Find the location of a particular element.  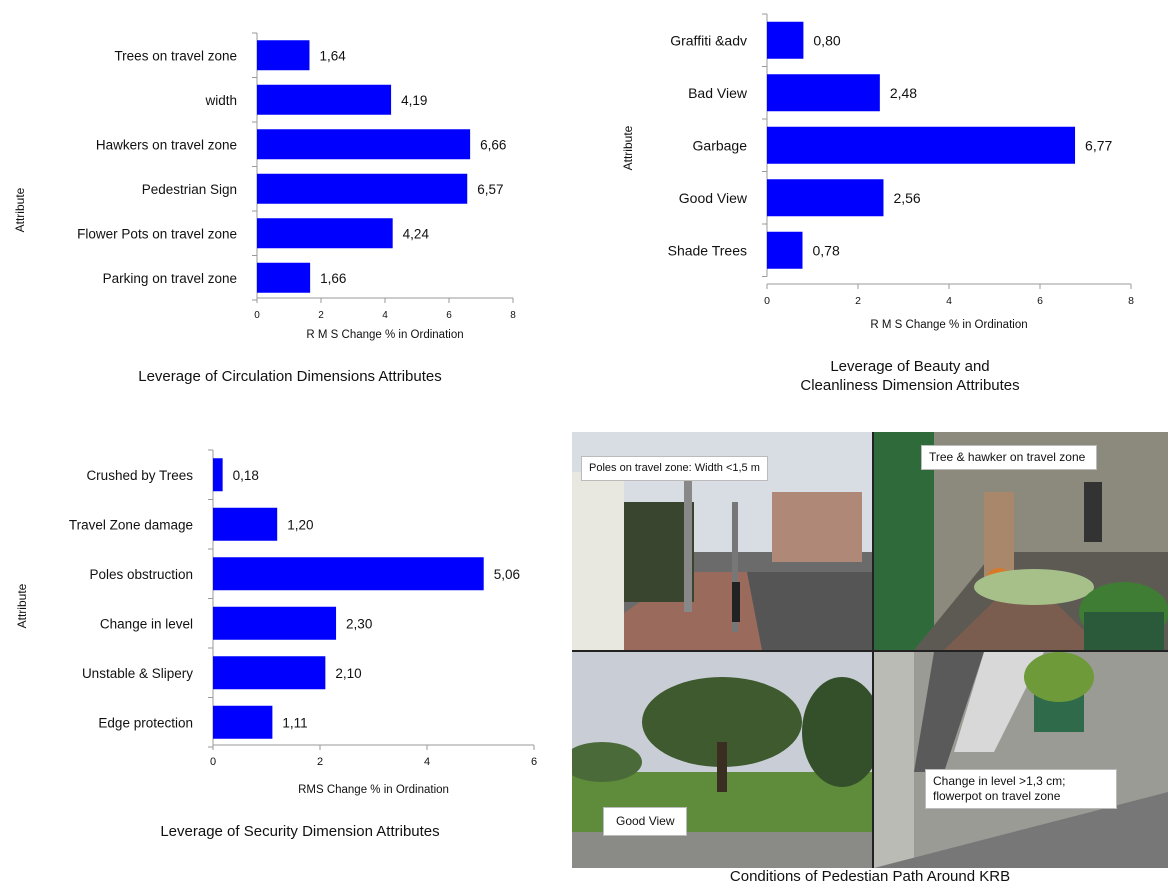

curb-and-flowerpot-image is located at coordinates (1021, 760).